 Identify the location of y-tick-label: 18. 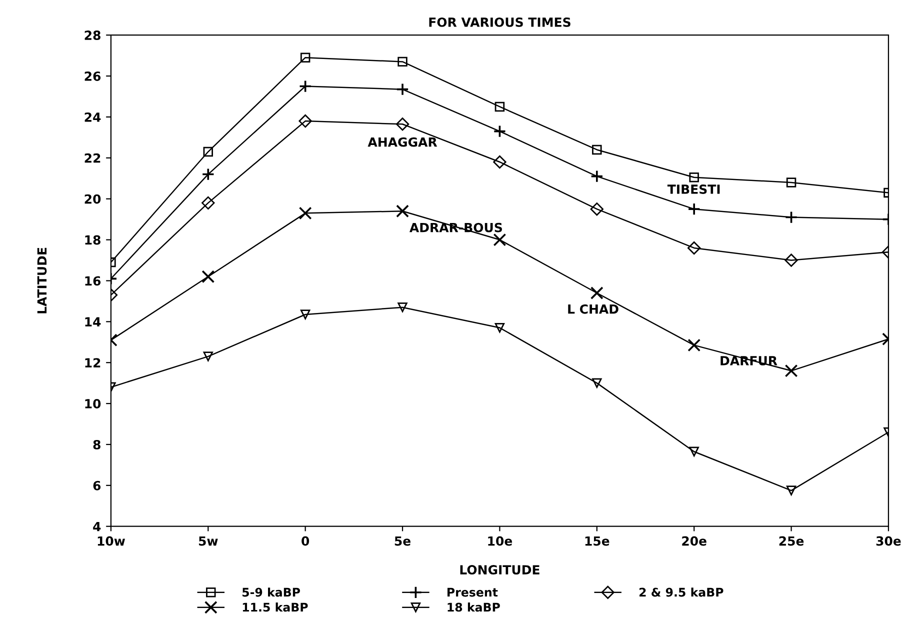
(92, 240).